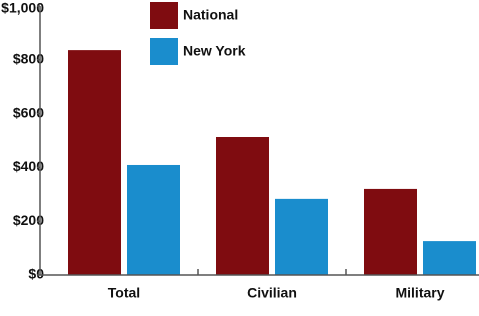  Describe the element at coordinates (124, 293) in the screenshot. I see `x-tick-label: Total` at that location.